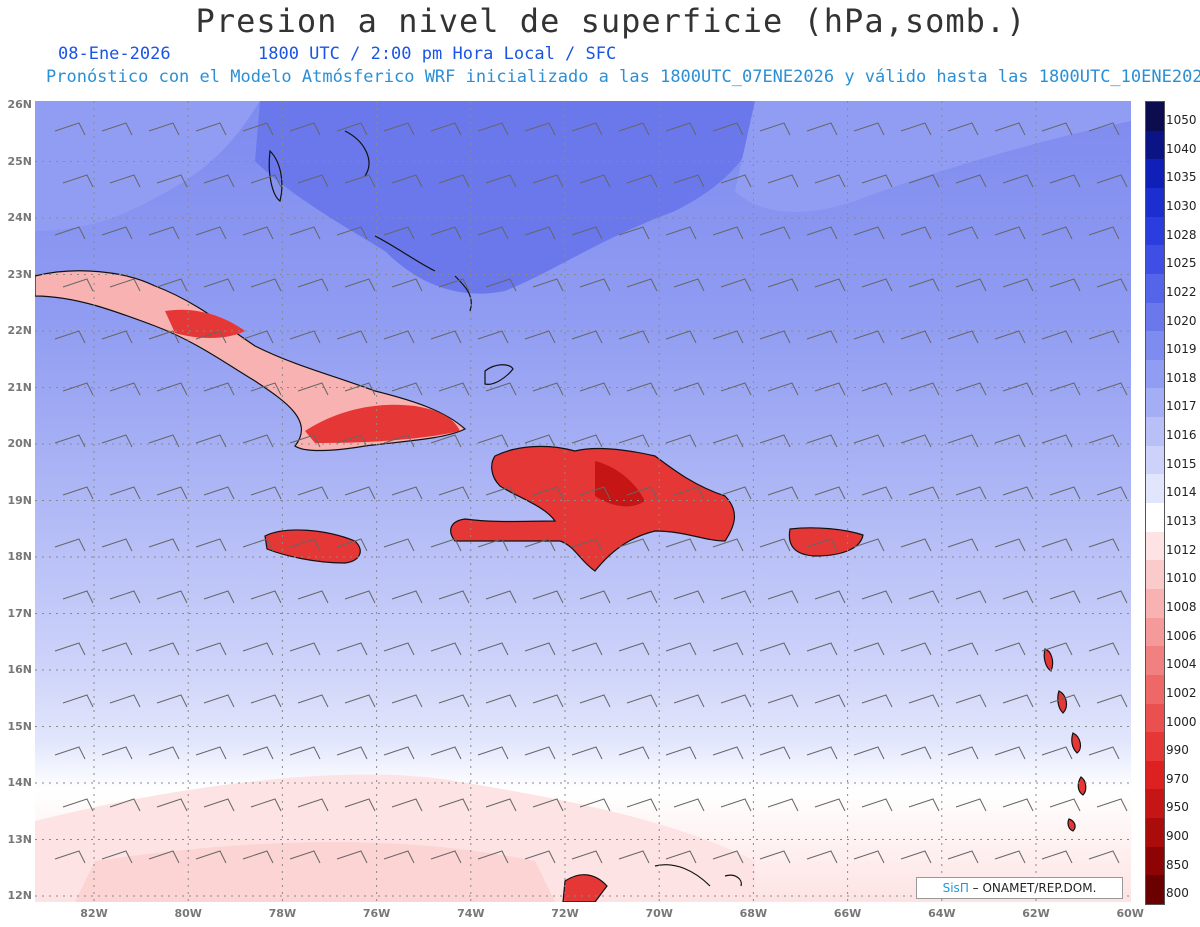 Image resolution: width=1200 pixels, height=927 pixels. I want to click on colorbar-label: 1028, so click(1181, 234).